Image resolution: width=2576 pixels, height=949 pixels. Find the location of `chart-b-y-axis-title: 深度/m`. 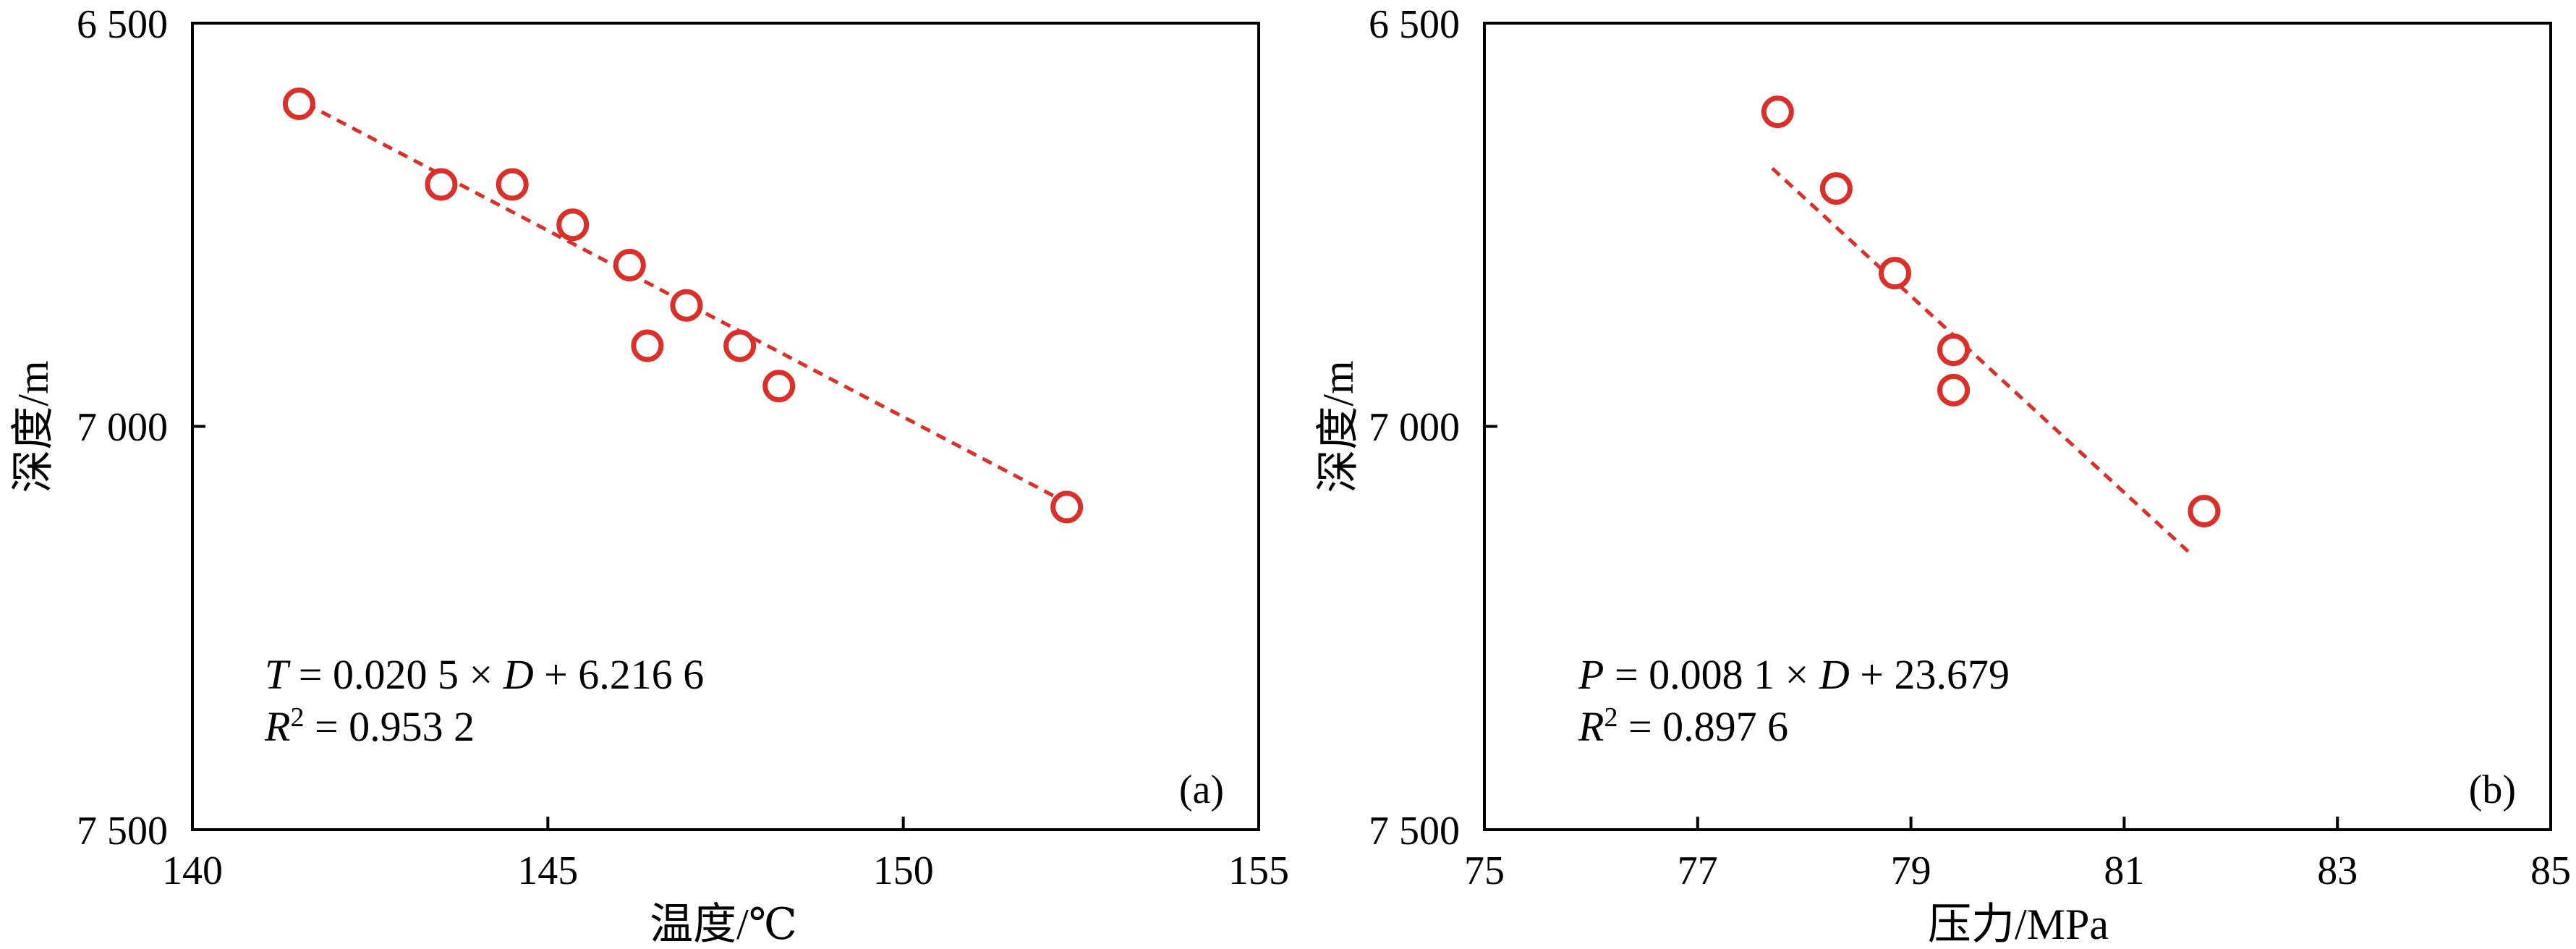

chart-b-y-axis-title: 深度/m is located at coordinates (1338, 426).